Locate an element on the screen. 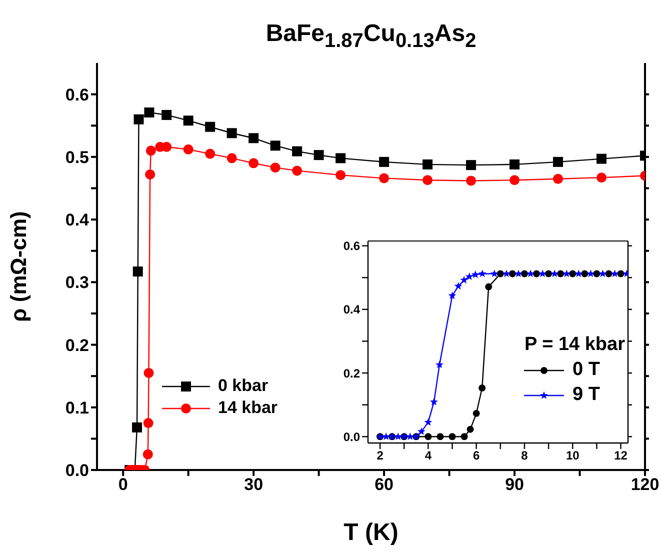  x-tick-label: 60 is located at coordinates (384, 484).